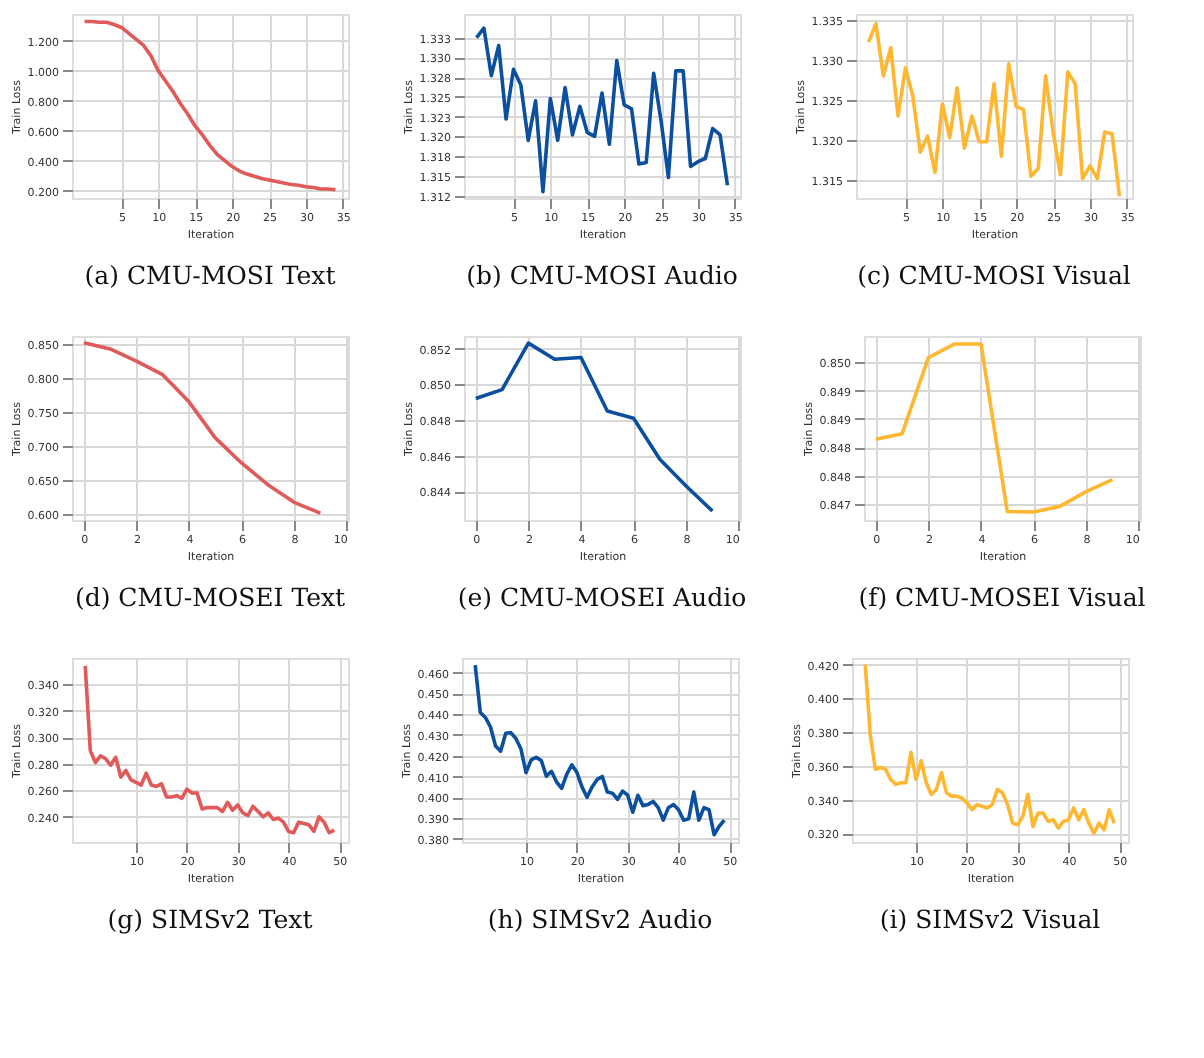  I want to click on text: (i) SIMSv2 Visual, so click(990, 919).